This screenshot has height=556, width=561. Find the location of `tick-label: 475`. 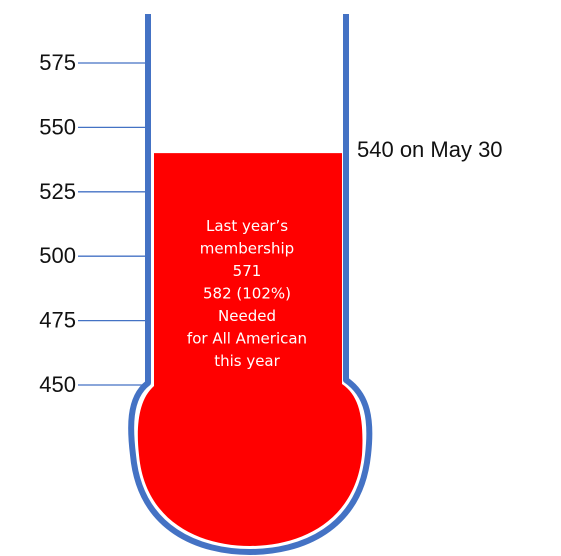

tick-label: 475 is located at coordinates (57, 320).